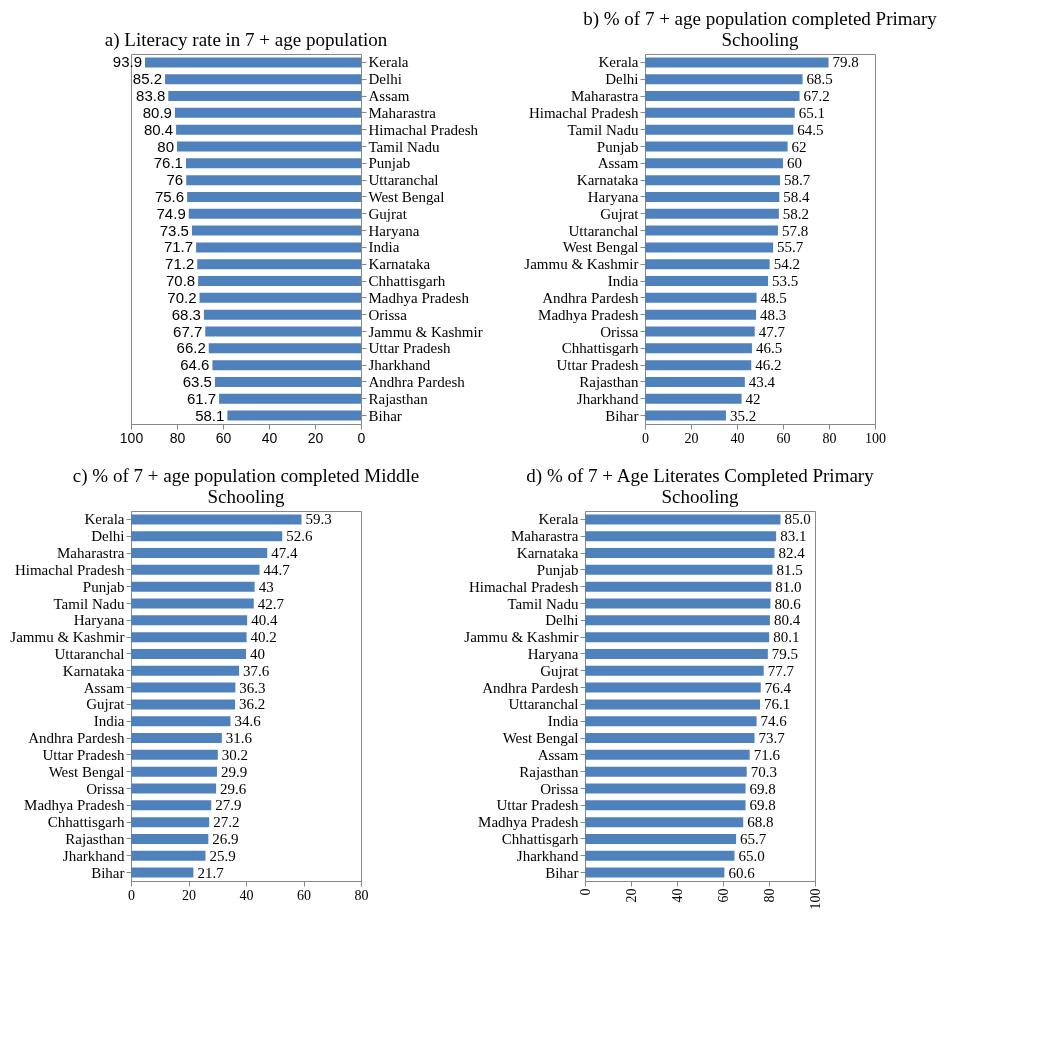  Describe the element at coordinates (263, 637) in the screenshot. I see `data-label: 40.2` at that location.